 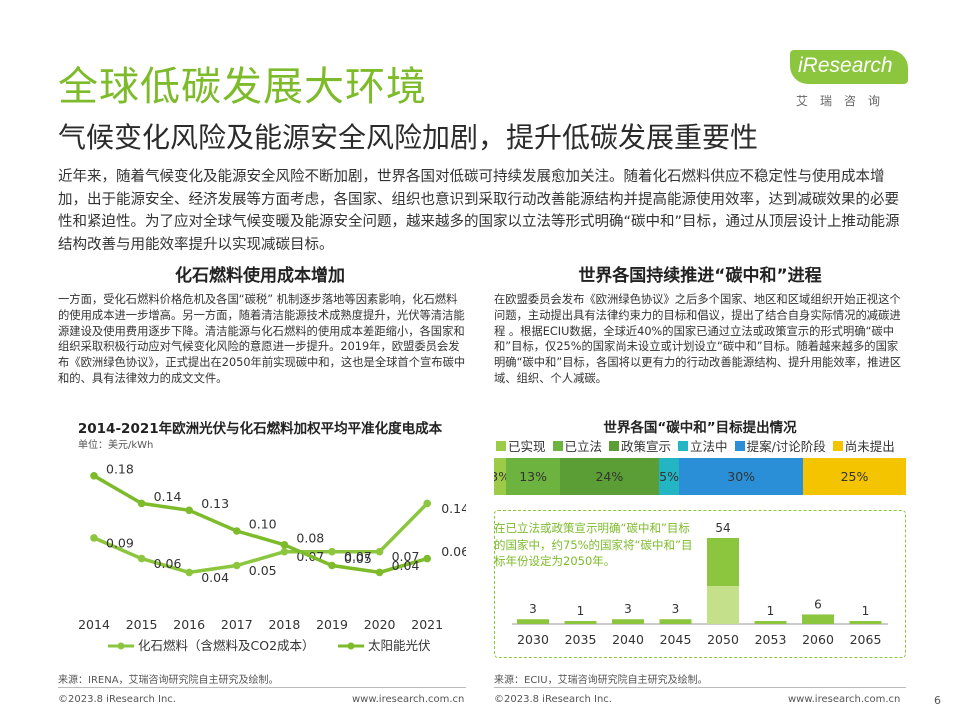 What do you see at coordinates (408, 699) in the screenshot?
I see `footer-url-left: www.iresearch.com.cn` at bounding box center [408, 699].